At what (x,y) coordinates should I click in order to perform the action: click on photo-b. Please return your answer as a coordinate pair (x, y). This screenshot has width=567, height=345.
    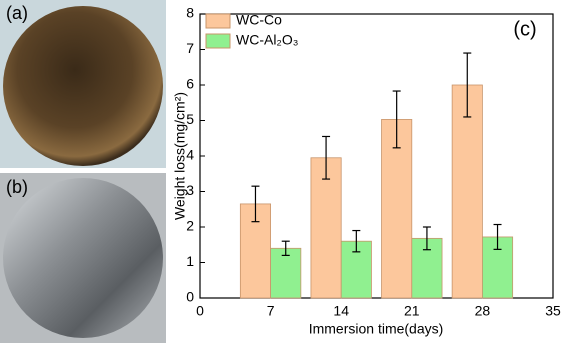
    Looking at the image, I should click on (83, 258).